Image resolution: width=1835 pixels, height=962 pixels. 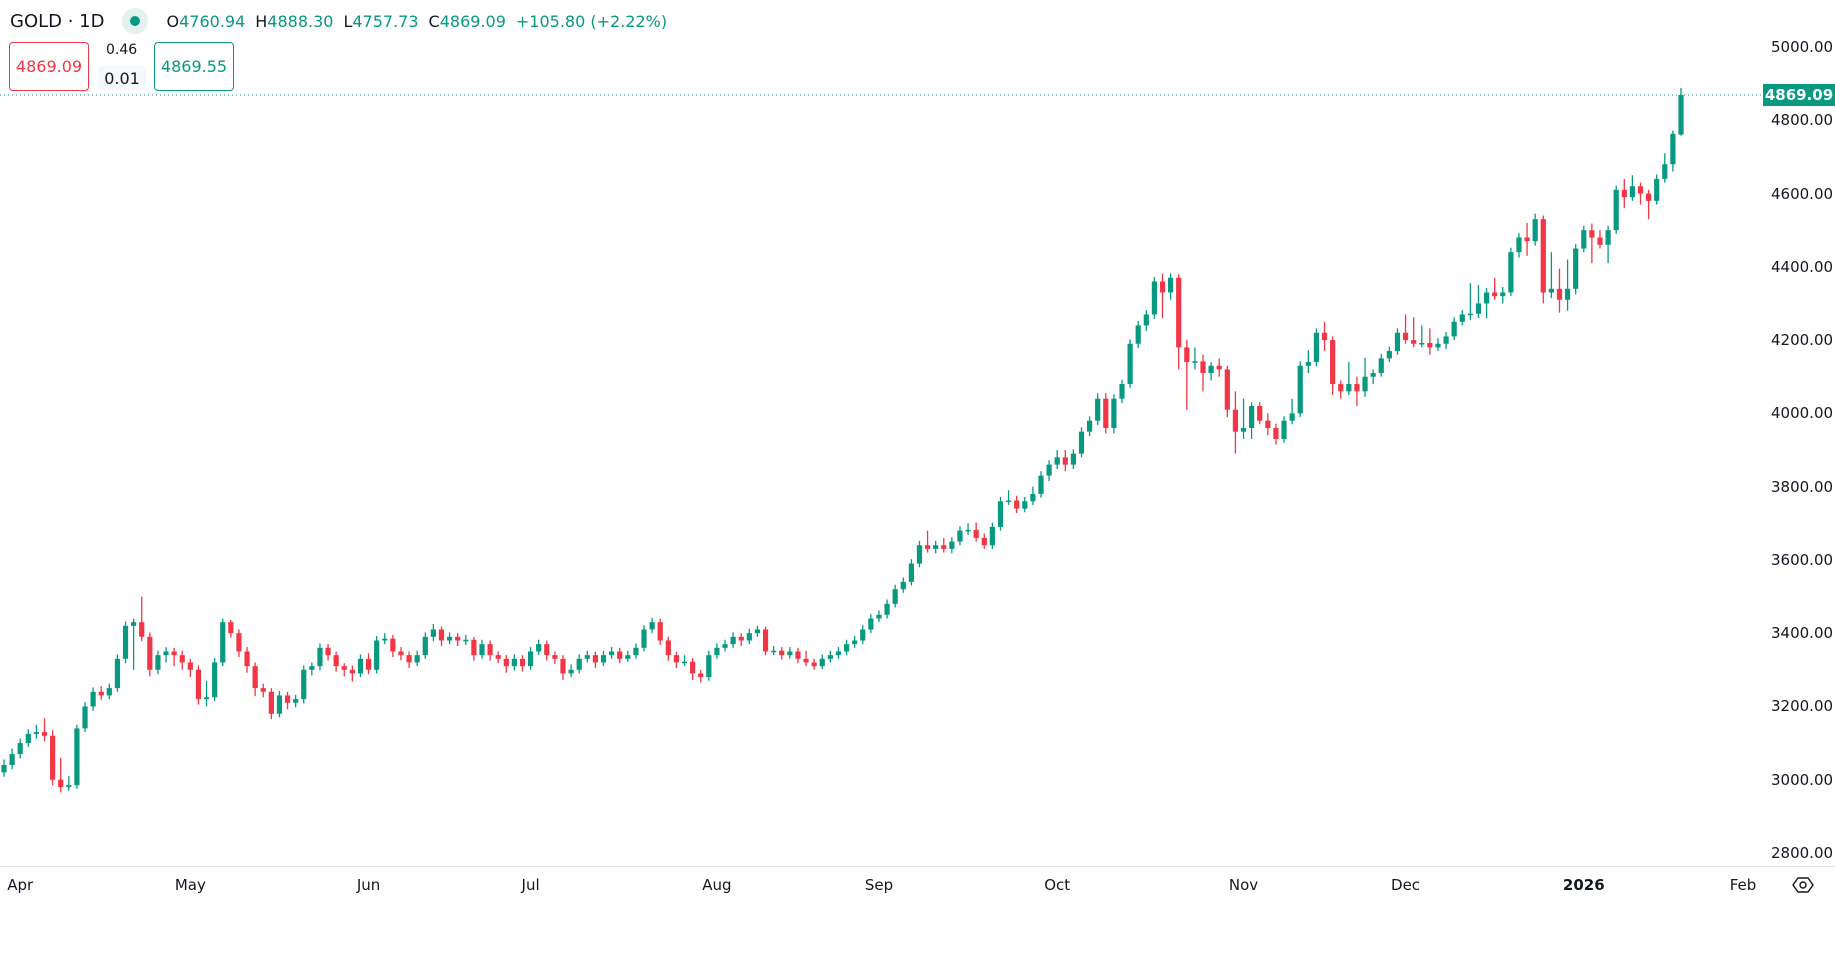 I want to click on sell-button: 4869.09, so click(x=49, y=66).